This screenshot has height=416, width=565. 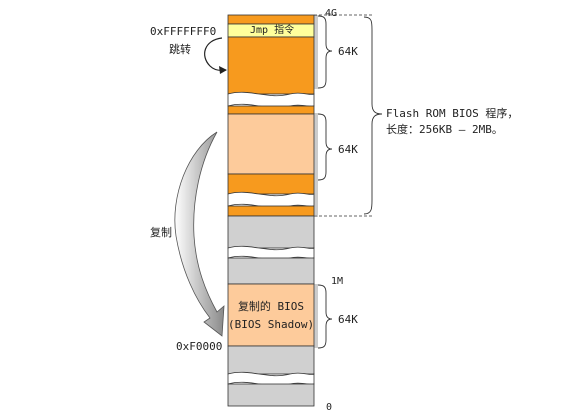 I want to click on jmp-instruction-label: Jmp 指令, so click(x=272, y=30).